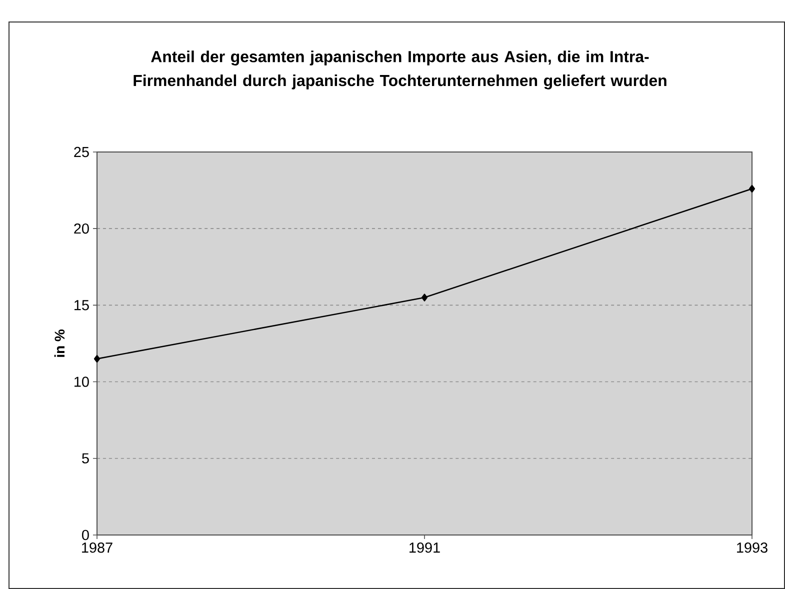 The image size is (785, 589). Describe the element at coordinates (81, 228) in the screenshot. I see `y-tick-label: 20` at that location.